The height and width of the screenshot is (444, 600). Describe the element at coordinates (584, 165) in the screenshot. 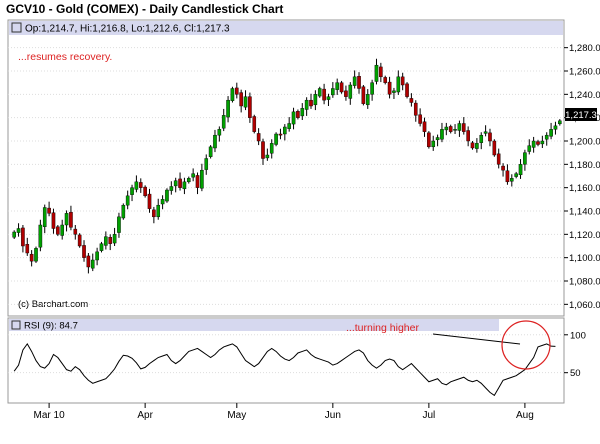

I see `price-ytick-label: 1,180.0` at that location.